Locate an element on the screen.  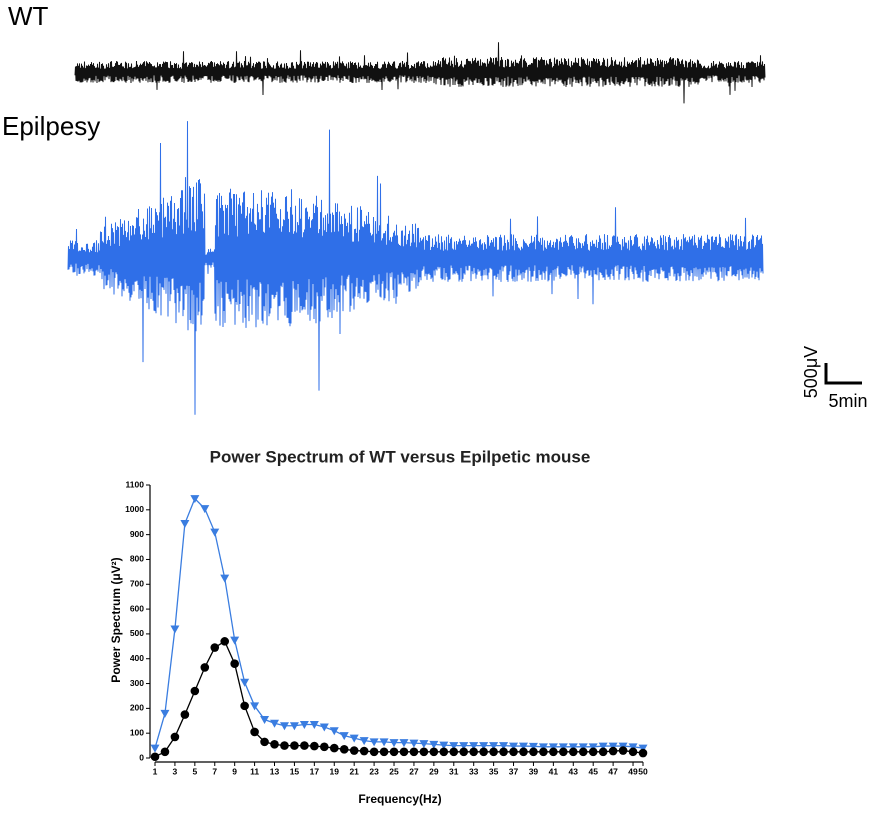
x-tick-label: 19 is located at coordinates (335, 771).